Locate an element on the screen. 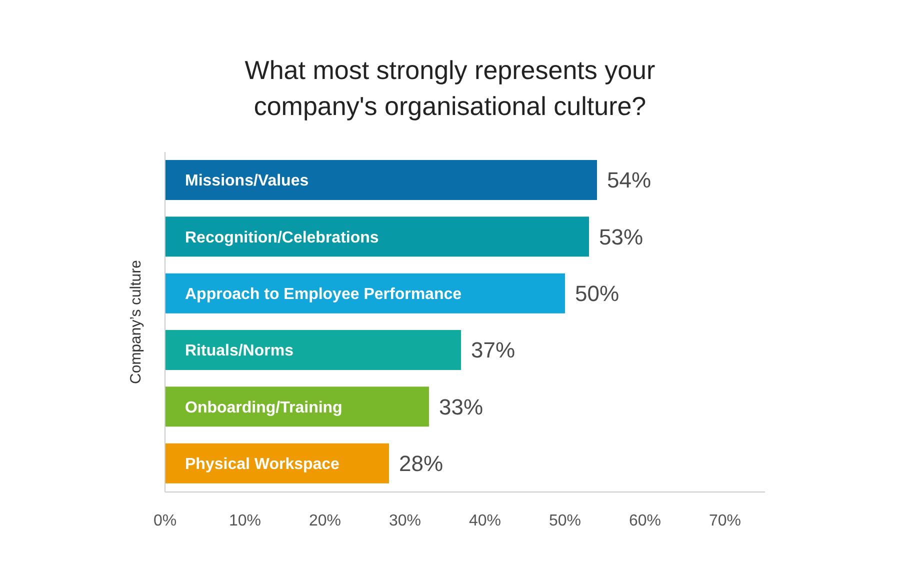  data-label: 54% is located at coordinates (629, 180).